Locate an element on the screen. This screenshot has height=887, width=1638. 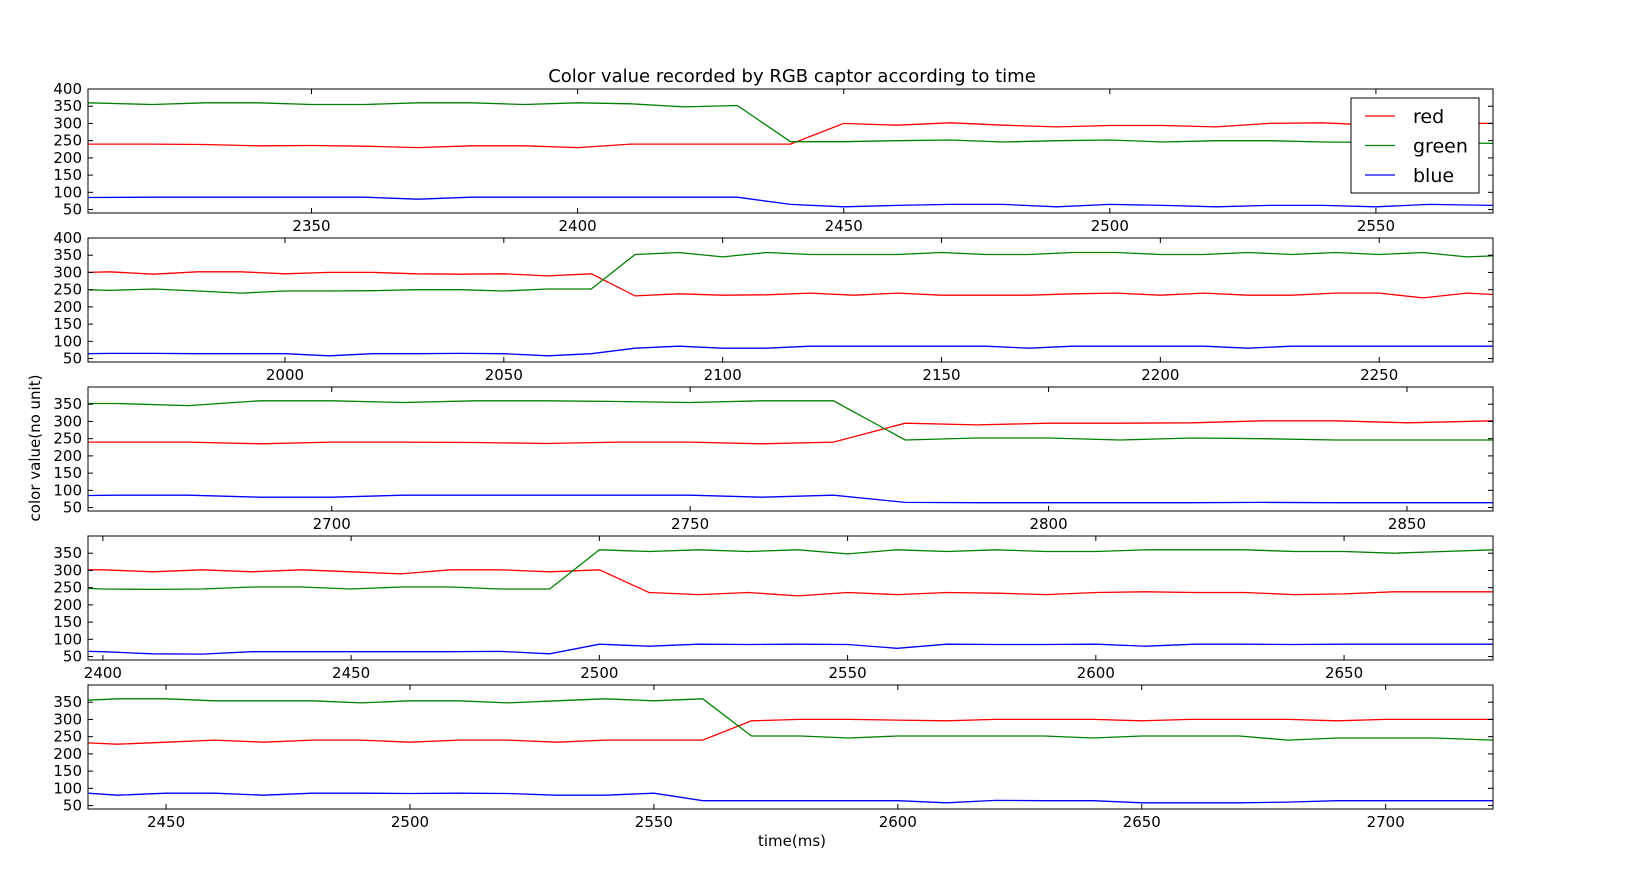
x-tick-label: 2750 is located at coordinates (690, 524).